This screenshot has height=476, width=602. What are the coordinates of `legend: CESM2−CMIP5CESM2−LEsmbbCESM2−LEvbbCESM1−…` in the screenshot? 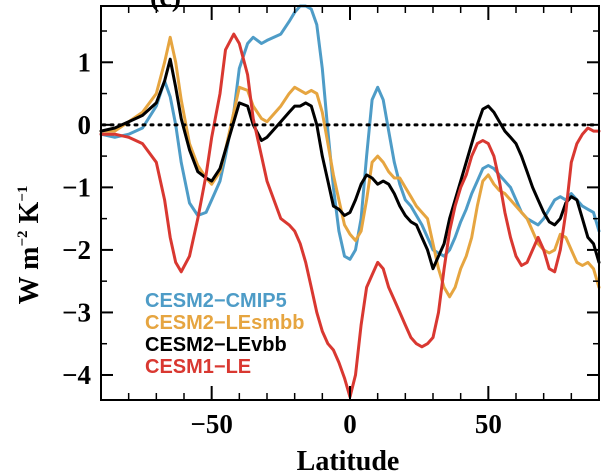 It's located at (224, 334).